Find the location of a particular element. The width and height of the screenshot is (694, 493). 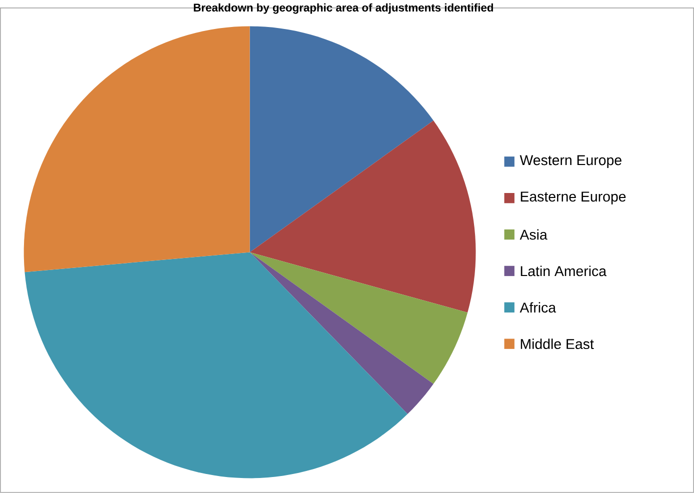

legend-label: Western Europe is located at coordinates (571, 161).